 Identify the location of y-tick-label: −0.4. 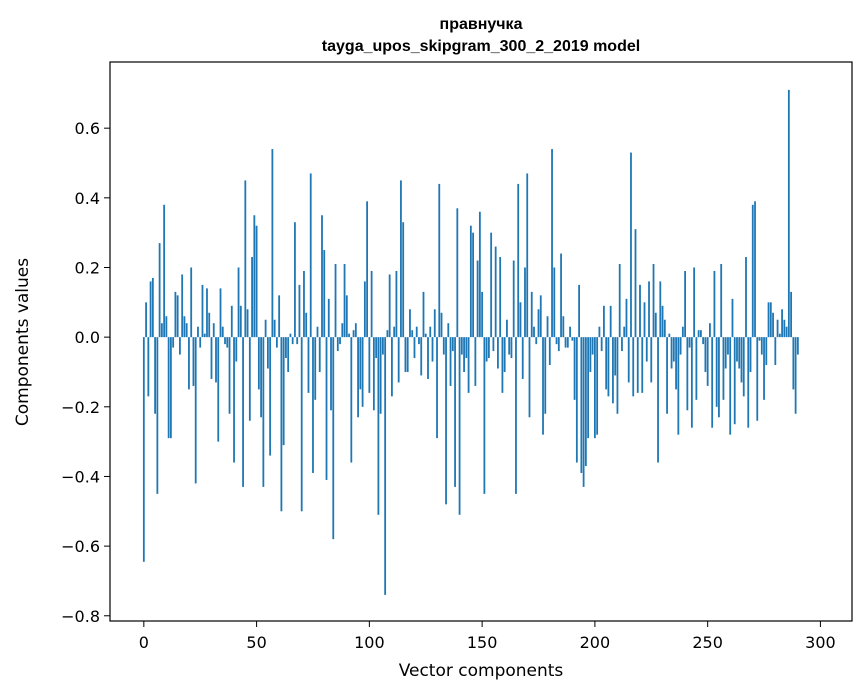
(80, 476).